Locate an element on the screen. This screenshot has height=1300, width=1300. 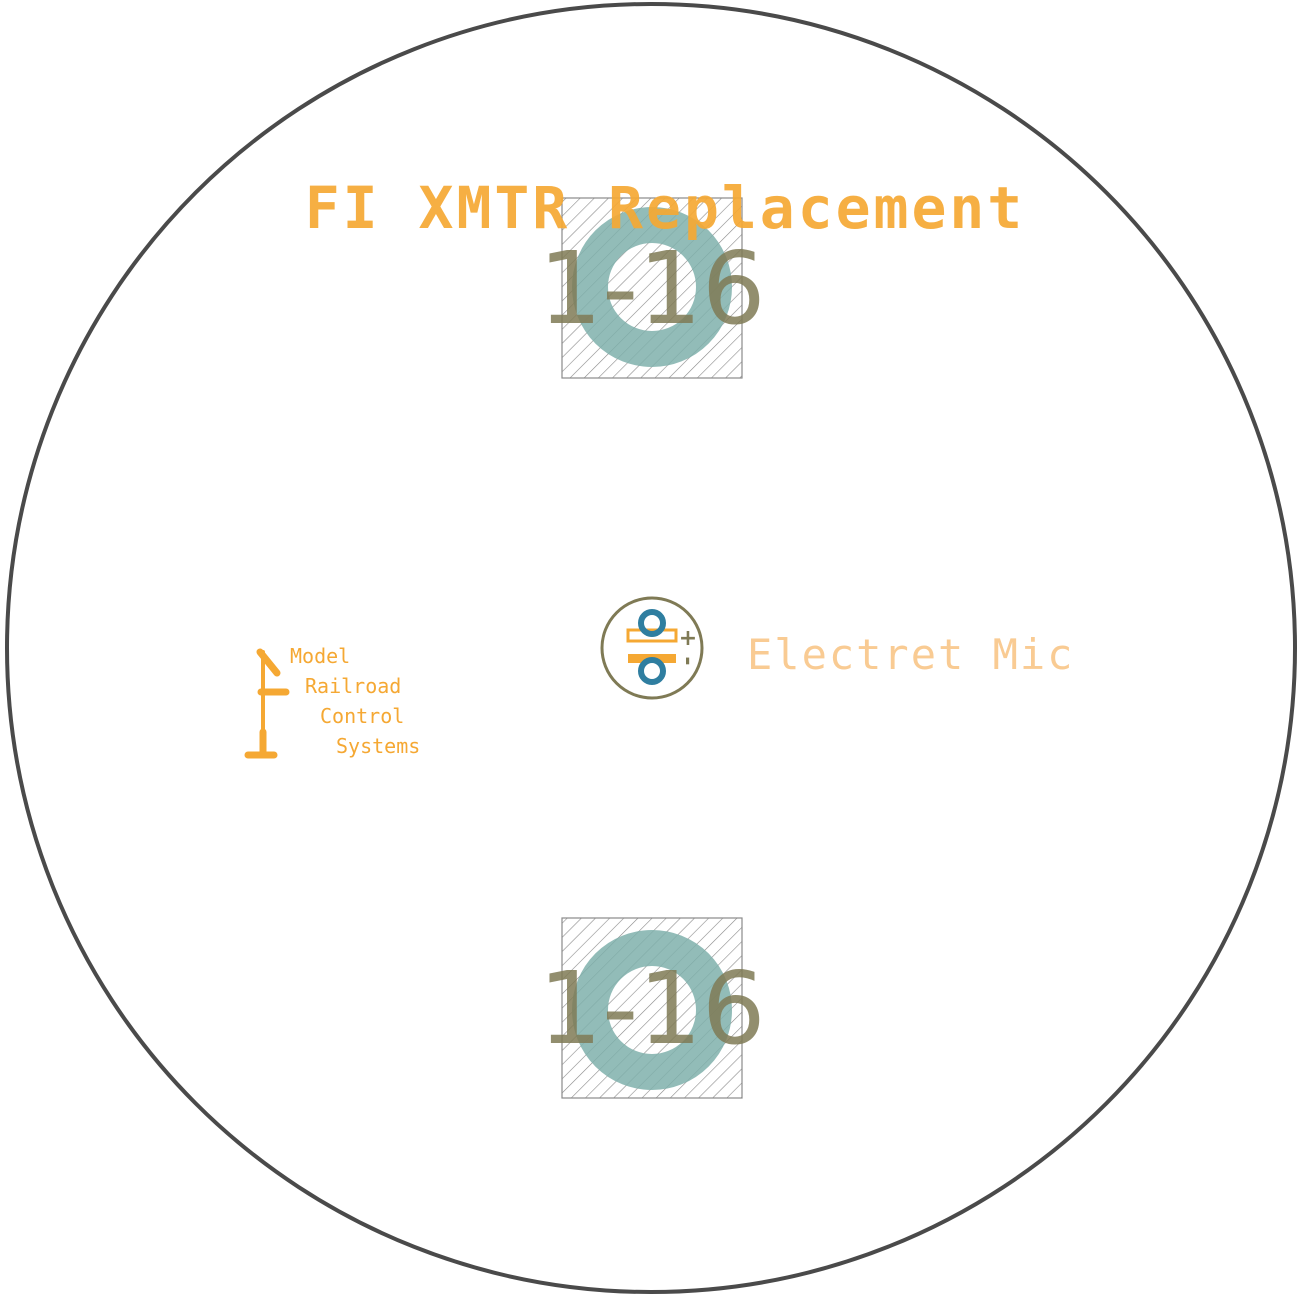
polarity-plus: + is located at coordinates (688, 638).